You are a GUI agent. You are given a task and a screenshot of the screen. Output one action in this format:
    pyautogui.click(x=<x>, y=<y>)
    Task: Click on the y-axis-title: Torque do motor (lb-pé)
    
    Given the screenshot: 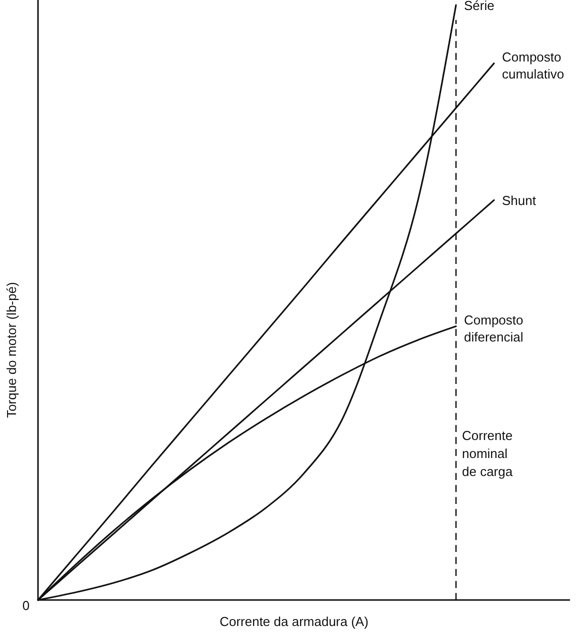 What is the action you would take?
    pyautogui.click(x=11, y=350)
    